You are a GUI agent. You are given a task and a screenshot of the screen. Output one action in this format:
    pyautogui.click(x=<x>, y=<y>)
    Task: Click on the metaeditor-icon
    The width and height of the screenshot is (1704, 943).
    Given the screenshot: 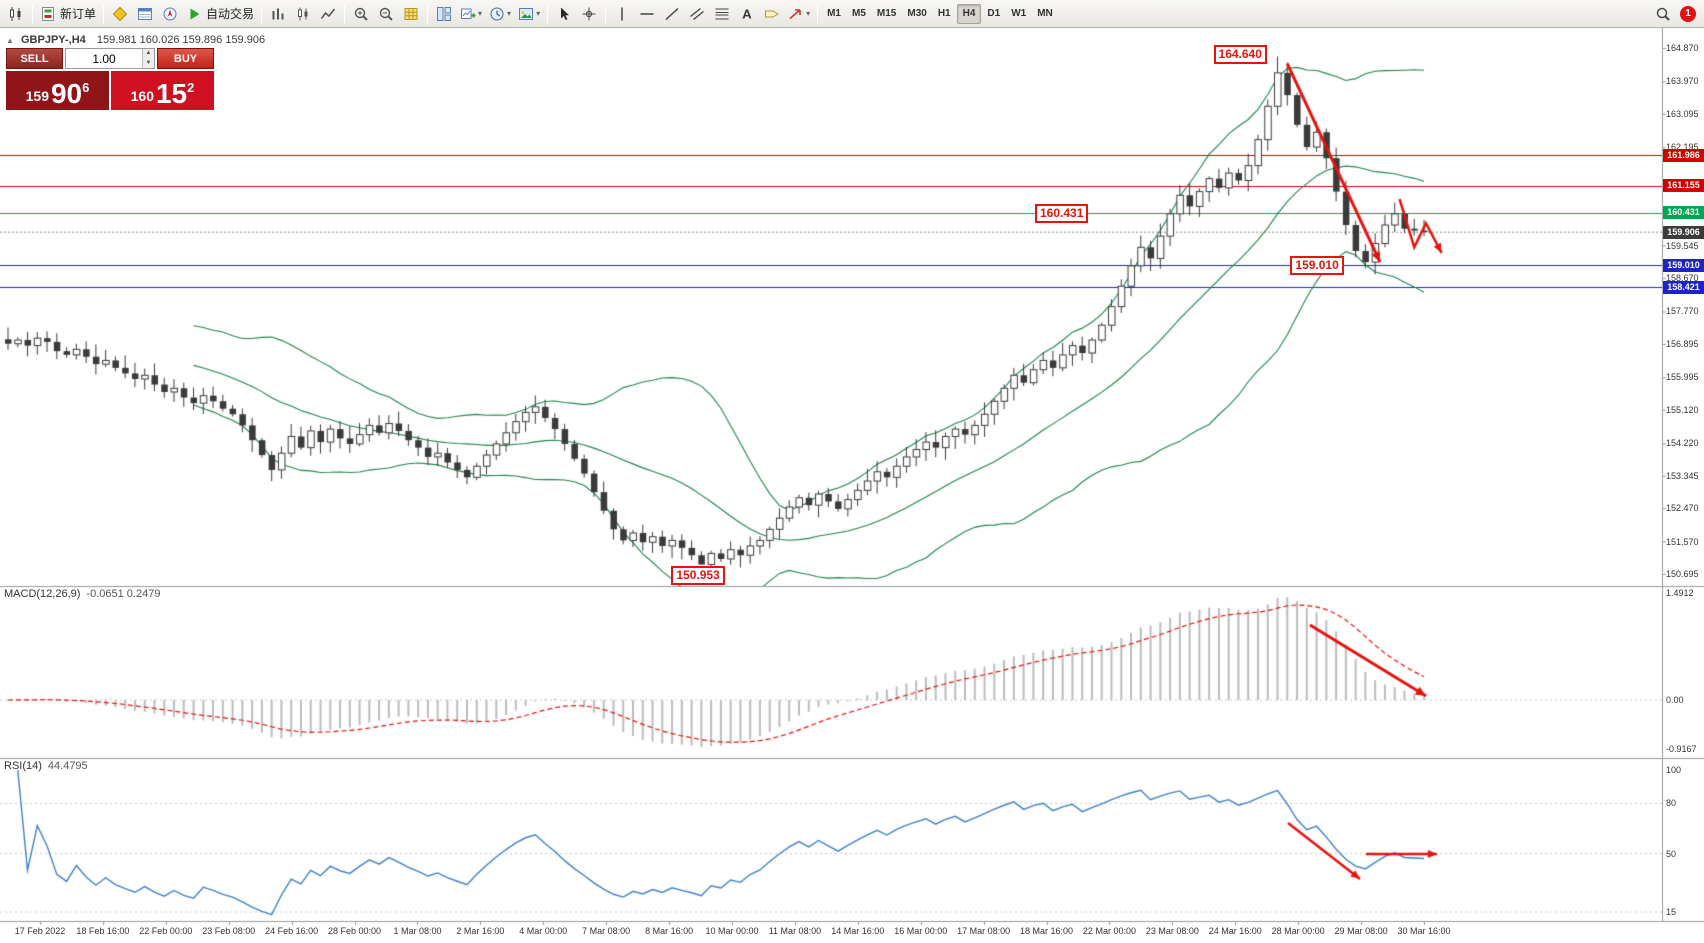 What is the action you would take?
    pyautogui.click(x=120, y=14)
    